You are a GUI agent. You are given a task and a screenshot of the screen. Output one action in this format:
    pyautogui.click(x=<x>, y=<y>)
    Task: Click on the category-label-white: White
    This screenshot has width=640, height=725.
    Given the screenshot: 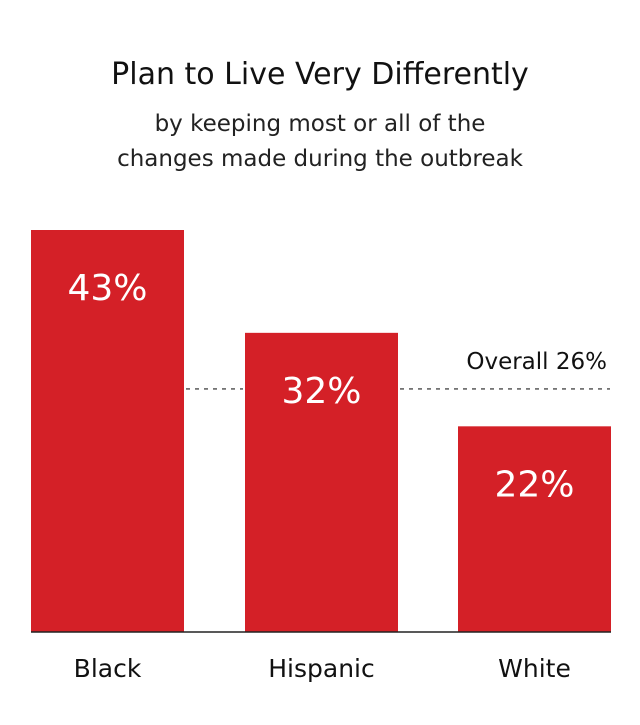 What is the action you would take?
    pyautogui.click(x=534, y=668)
    